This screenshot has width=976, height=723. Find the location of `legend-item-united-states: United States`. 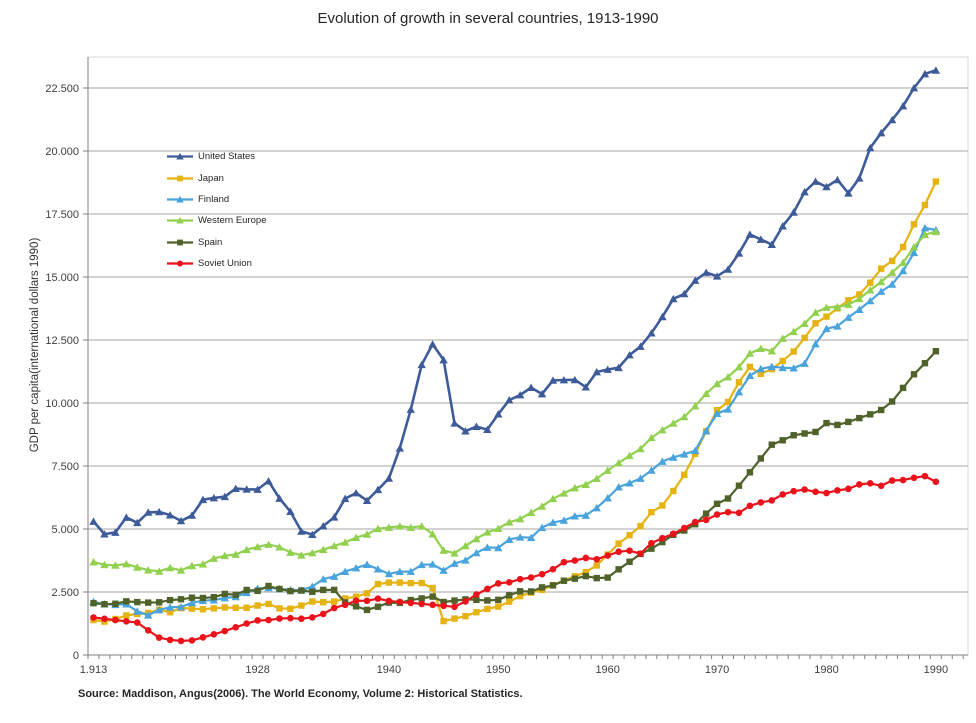

legend-item-united-states: United States is located at coordinates (216, 156).